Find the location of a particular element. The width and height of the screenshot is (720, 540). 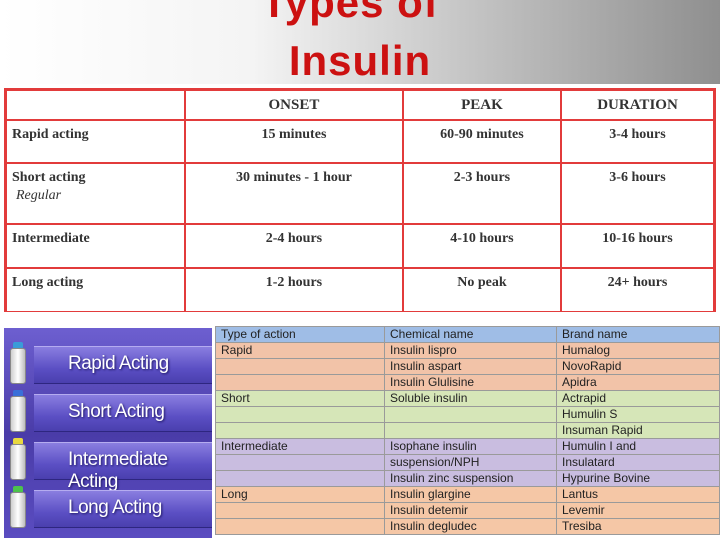

table-row: Insulin zinc suspension Hypurine Bovine is located at coordinates (467, 478).